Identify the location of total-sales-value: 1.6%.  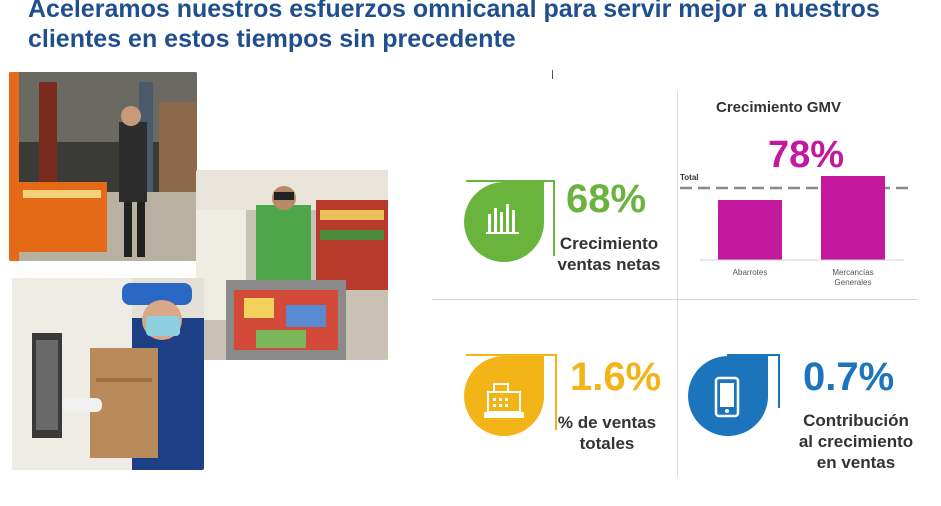
(616, 377).